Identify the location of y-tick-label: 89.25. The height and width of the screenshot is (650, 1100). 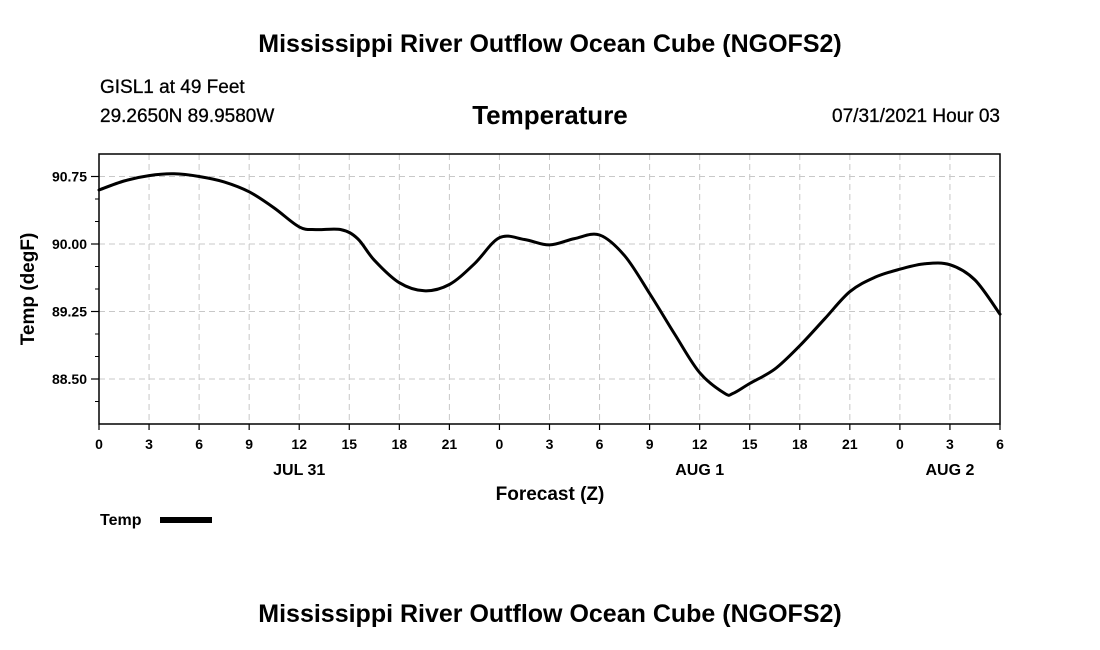
(69, 312).